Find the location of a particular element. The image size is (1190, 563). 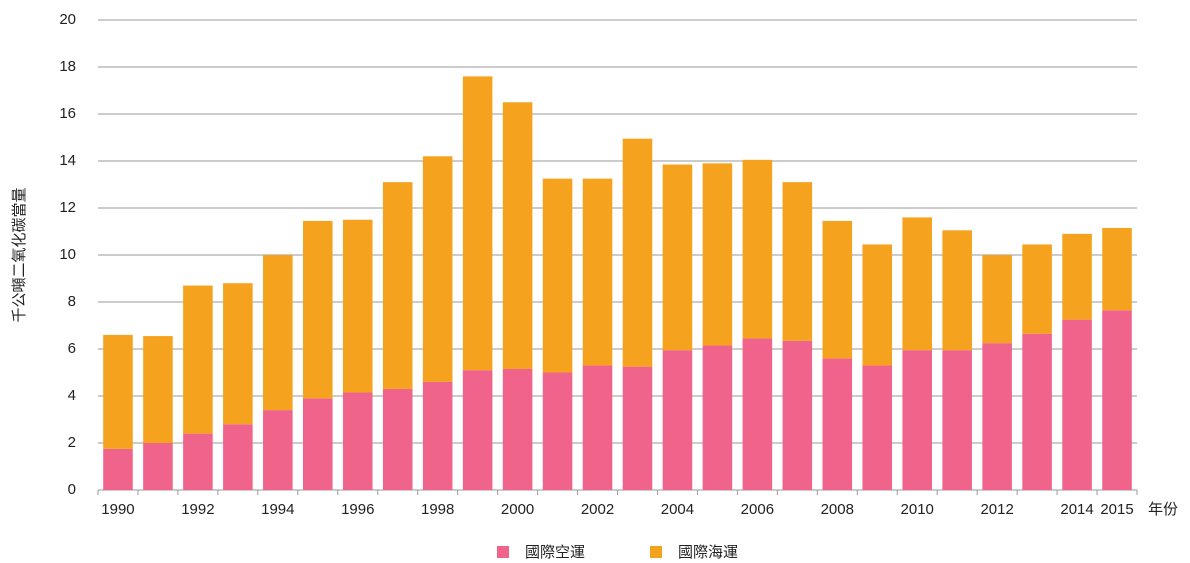

y-tick-label: 14 is located at coordinates (67, 160).